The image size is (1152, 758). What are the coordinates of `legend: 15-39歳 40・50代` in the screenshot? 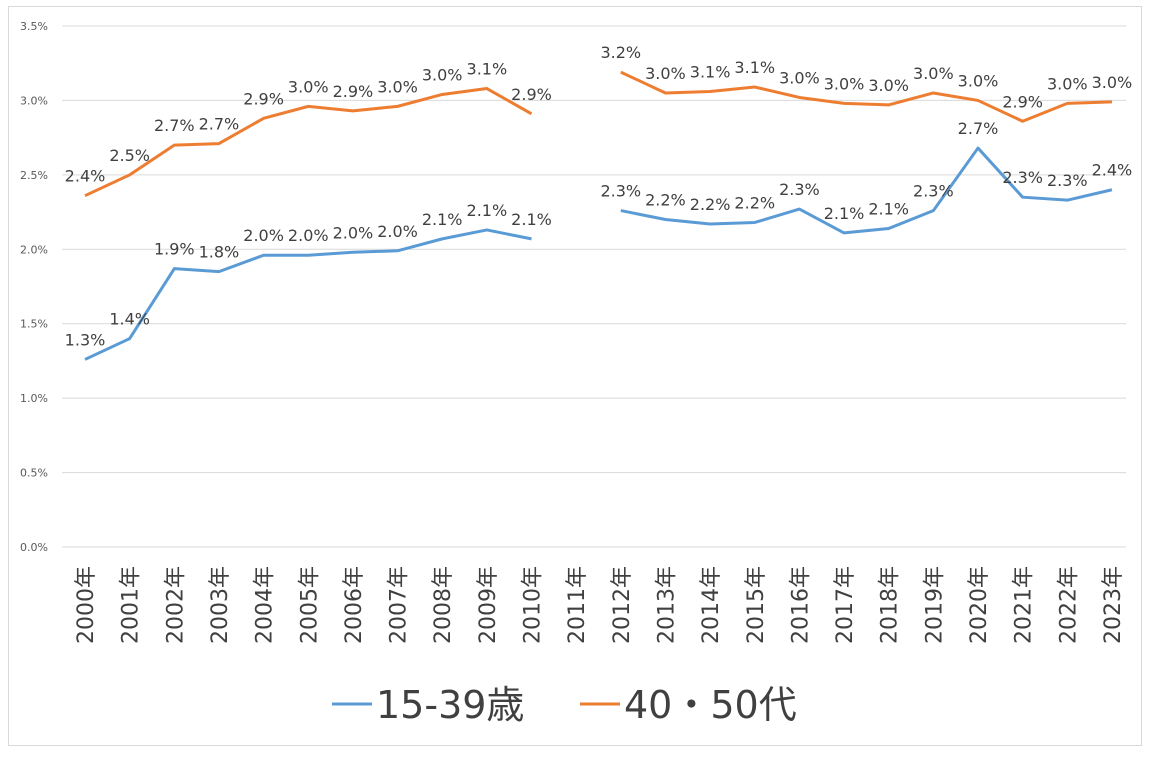 It's located at (564, 705).